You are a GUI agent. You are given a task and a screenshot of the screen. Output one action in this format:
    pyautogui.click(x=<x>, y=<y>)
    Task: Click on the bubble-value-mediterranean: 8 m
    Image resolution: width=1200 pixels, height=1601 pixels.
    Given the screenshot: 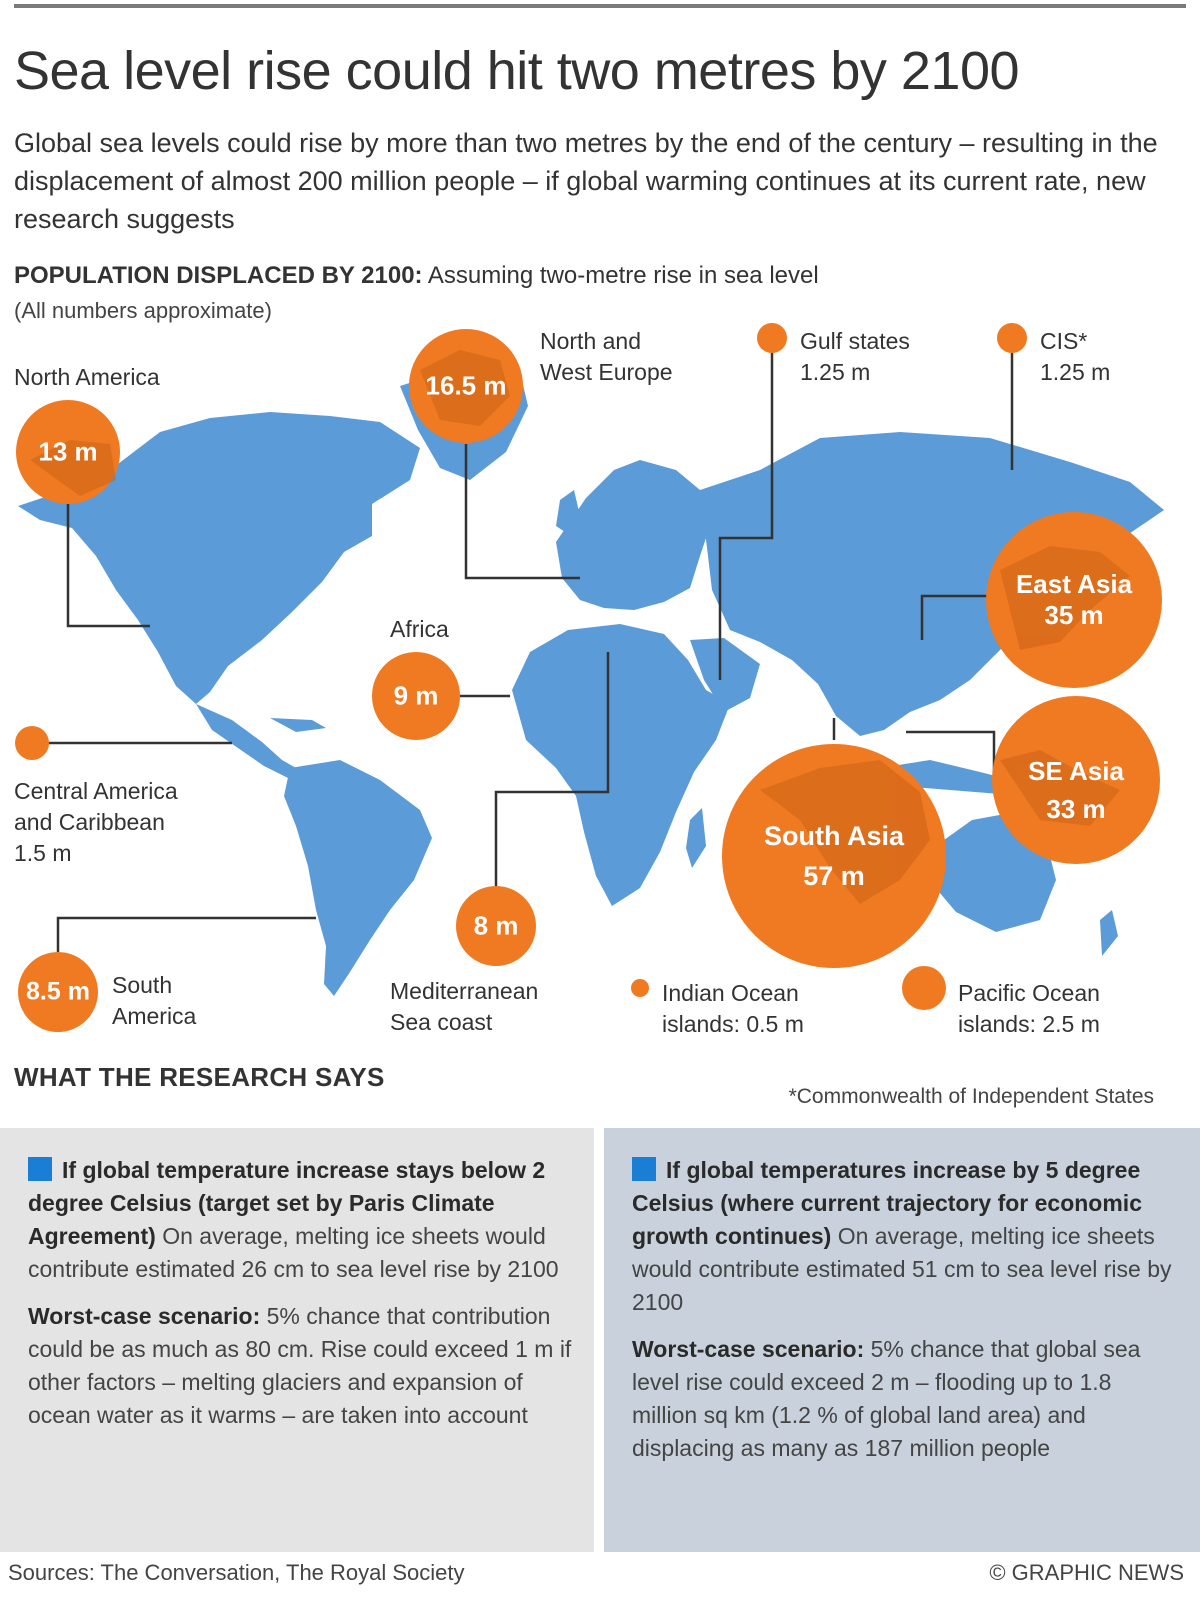 What is the action you would take?
    pyautogui.click(x=496, y=925)
    